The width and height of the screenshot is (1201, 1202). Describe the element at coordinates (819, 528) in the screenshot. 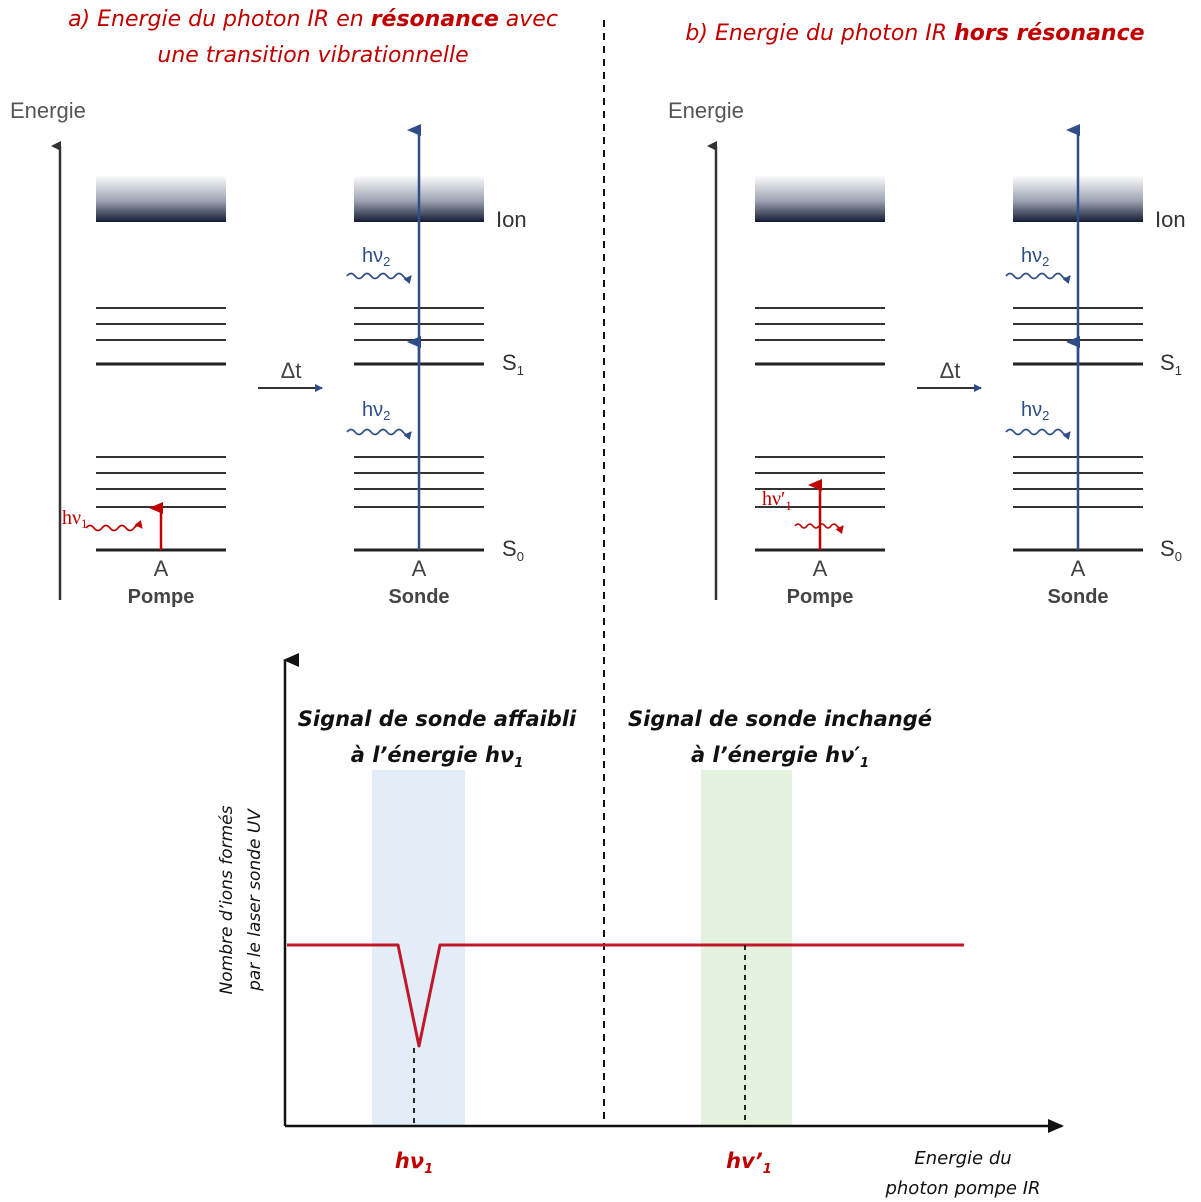

I see `pump-photon-wave-offres` at that location.